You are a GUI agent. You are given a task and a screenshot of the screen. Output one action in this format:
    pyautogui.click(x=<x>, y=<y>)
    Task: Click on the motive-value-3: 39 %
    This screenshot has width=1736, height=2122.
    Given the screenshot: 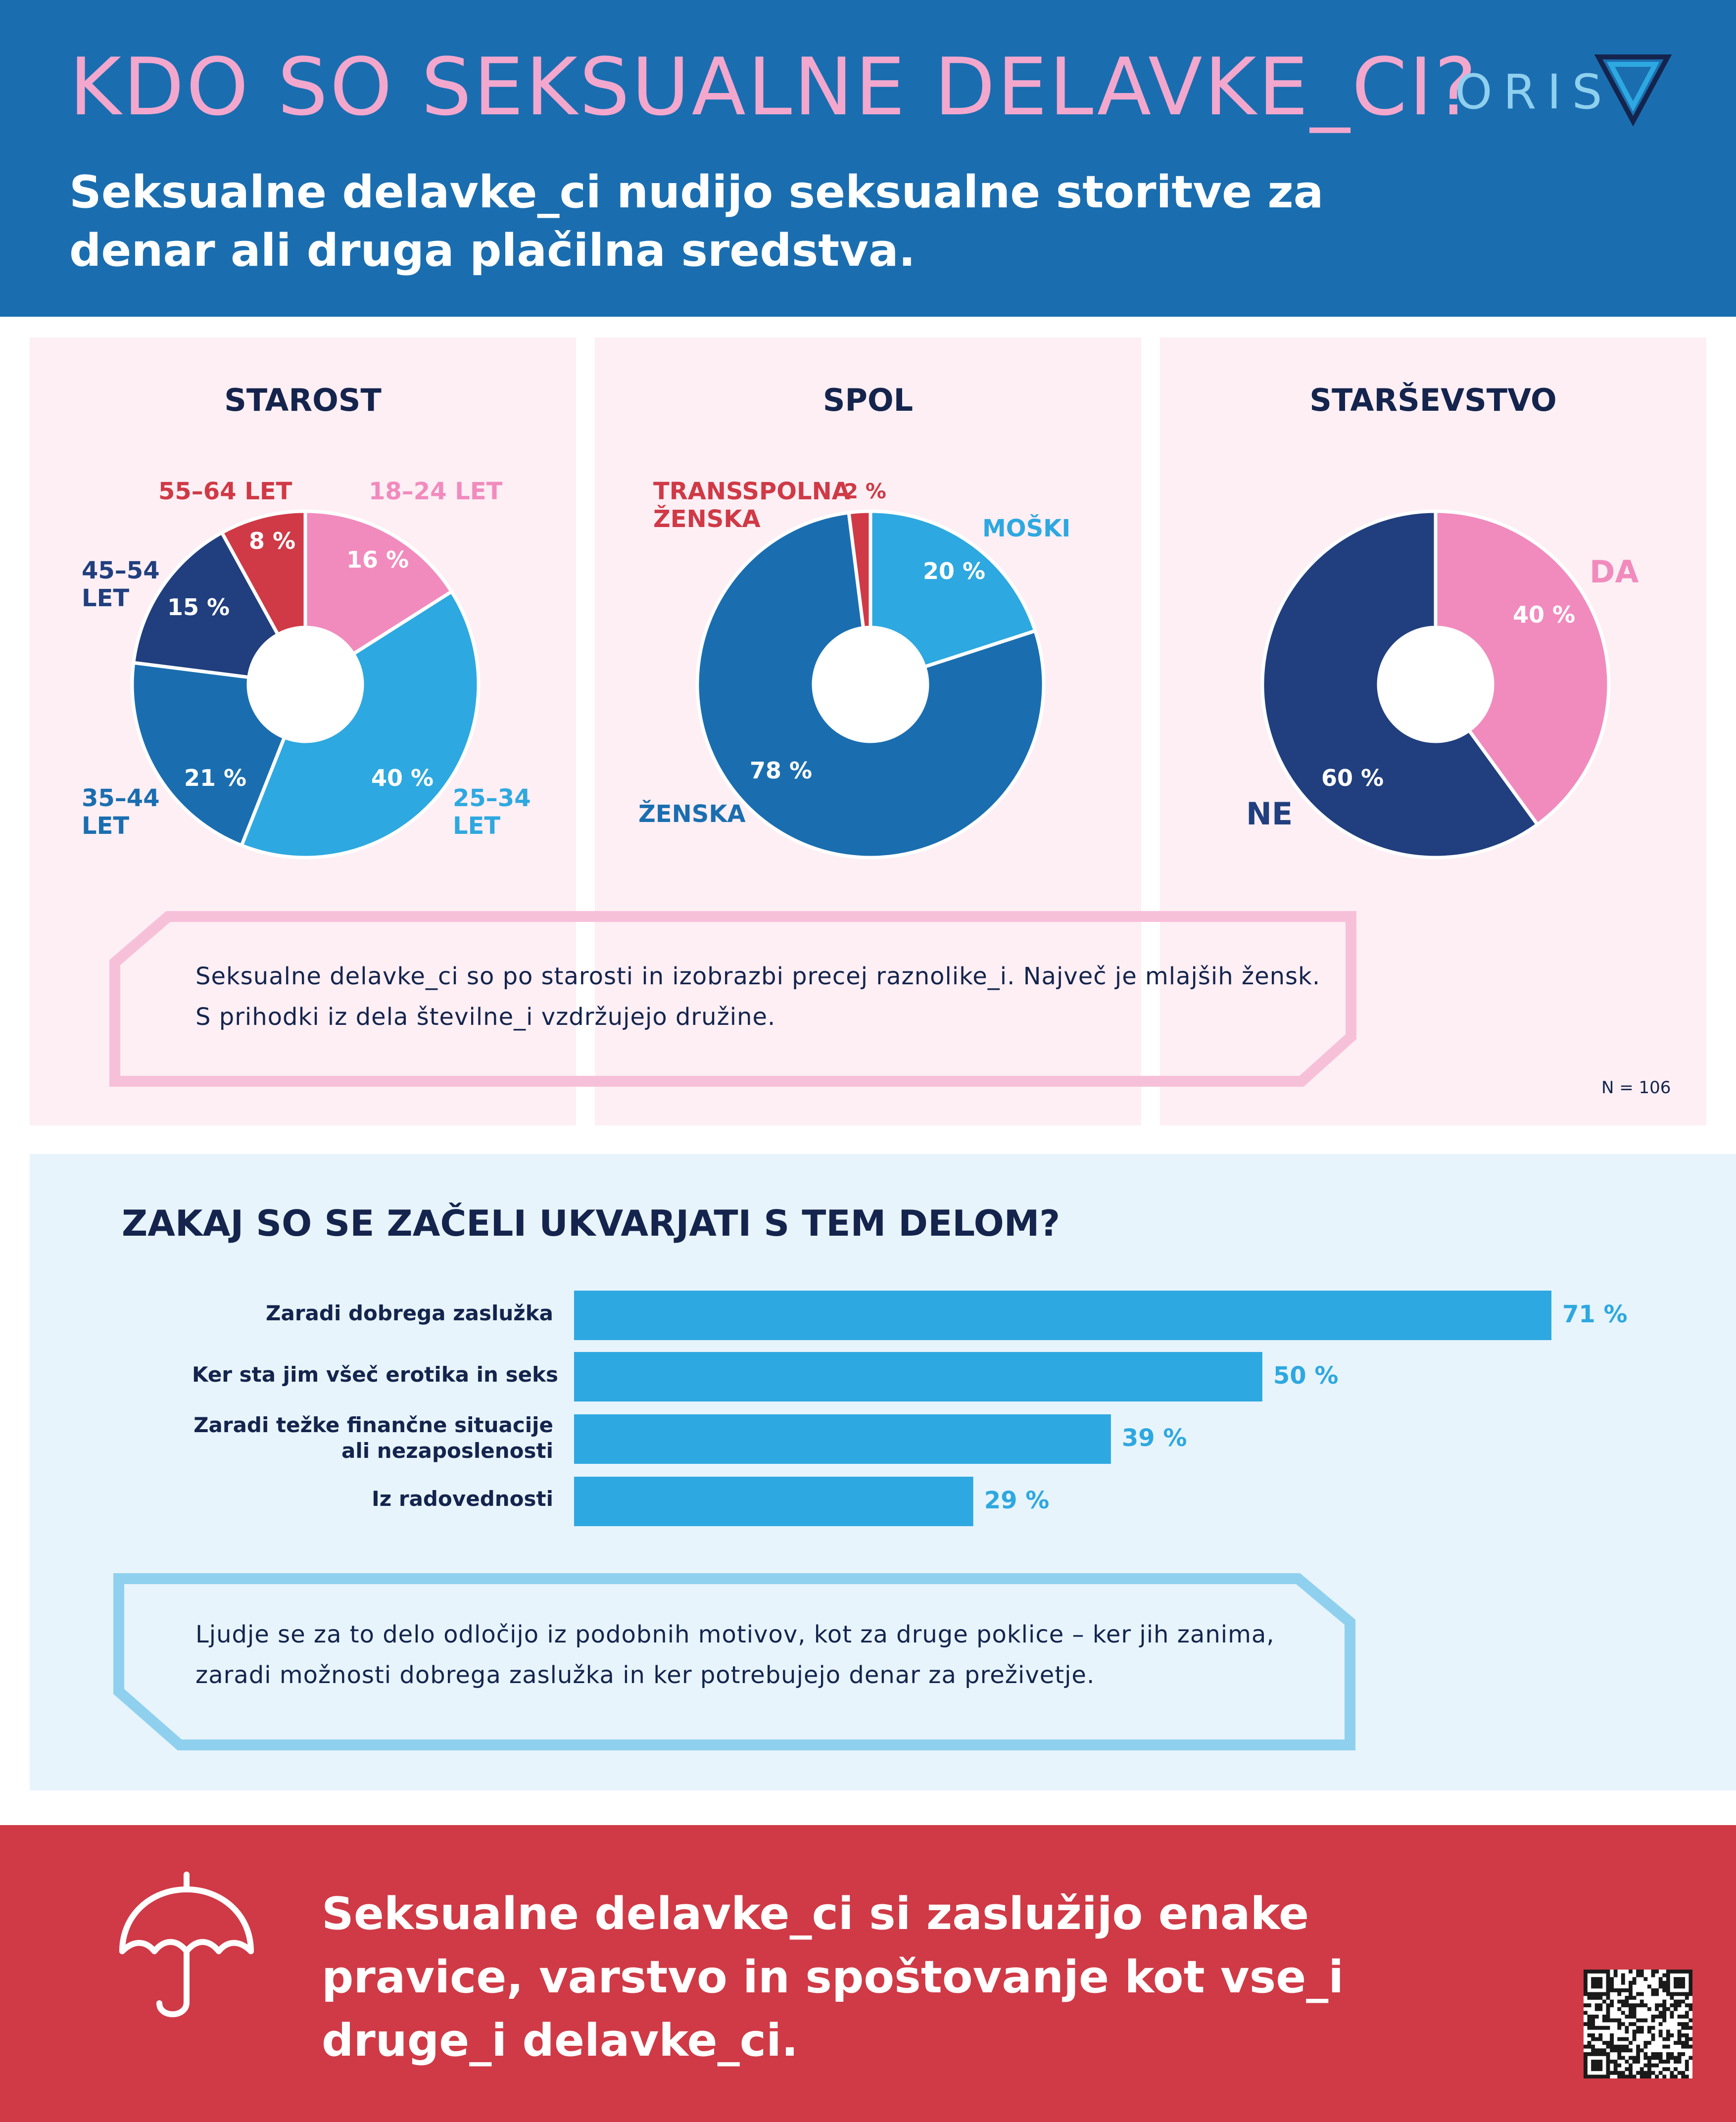 What is the action you would take?
    pyautogui.click(x=1154, y=1438)
    